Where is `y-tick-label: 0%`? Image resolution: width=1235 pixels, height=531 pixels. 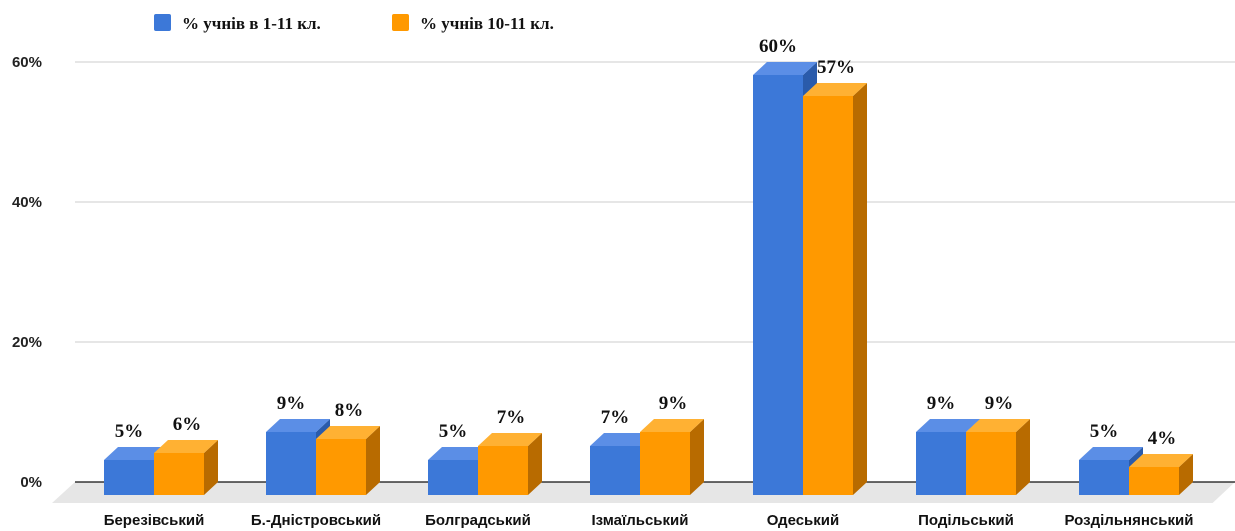 y-tick-label: 0% is located at coordinates (31, 482).